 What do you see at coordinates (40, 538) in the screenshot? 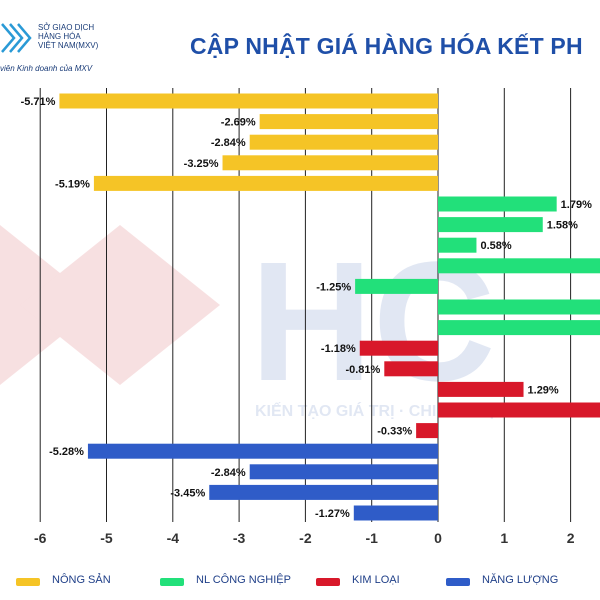
I see `x-tick-label: -6` at bounding box center [40, 538].